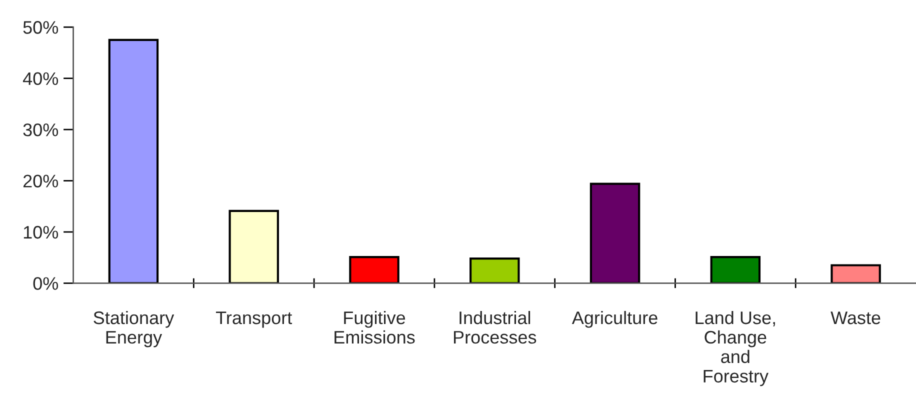  What do you see at coordinates (134, 329) in the screenshot?
I see `x-tick-label: Stationary Energy` at bounding box center [134, 329].